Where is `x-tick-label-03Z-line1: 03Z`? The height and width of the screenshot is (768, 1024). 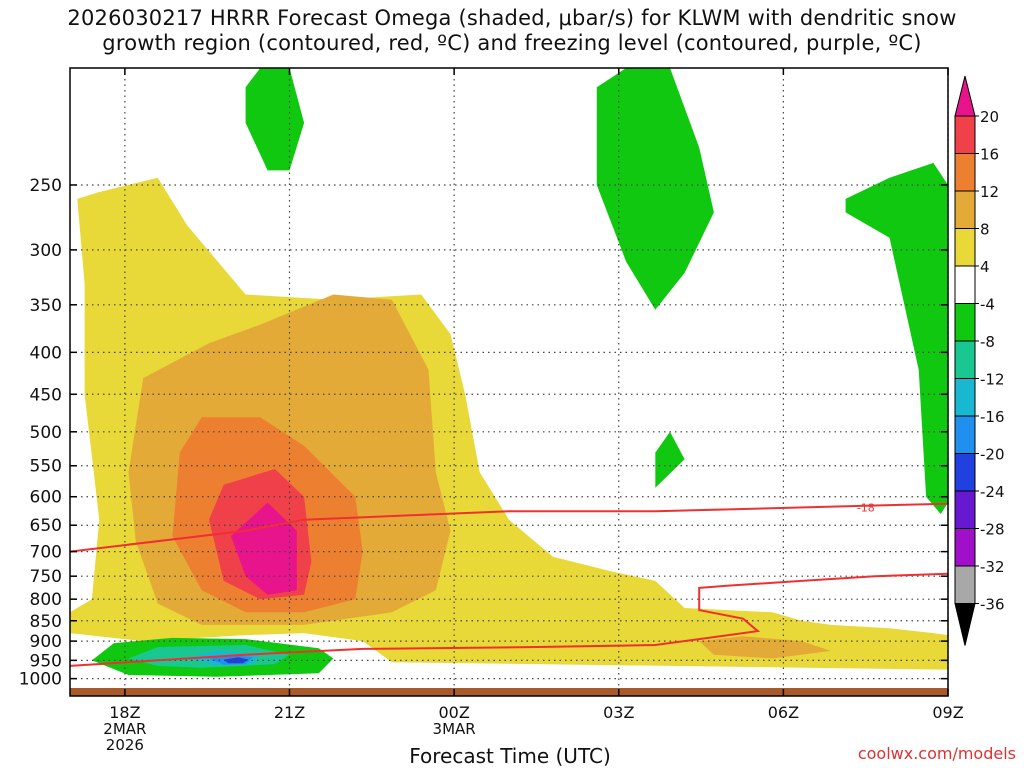
x-tick-label-03Z-line1: 03Z is located at coordinates (618, 712).